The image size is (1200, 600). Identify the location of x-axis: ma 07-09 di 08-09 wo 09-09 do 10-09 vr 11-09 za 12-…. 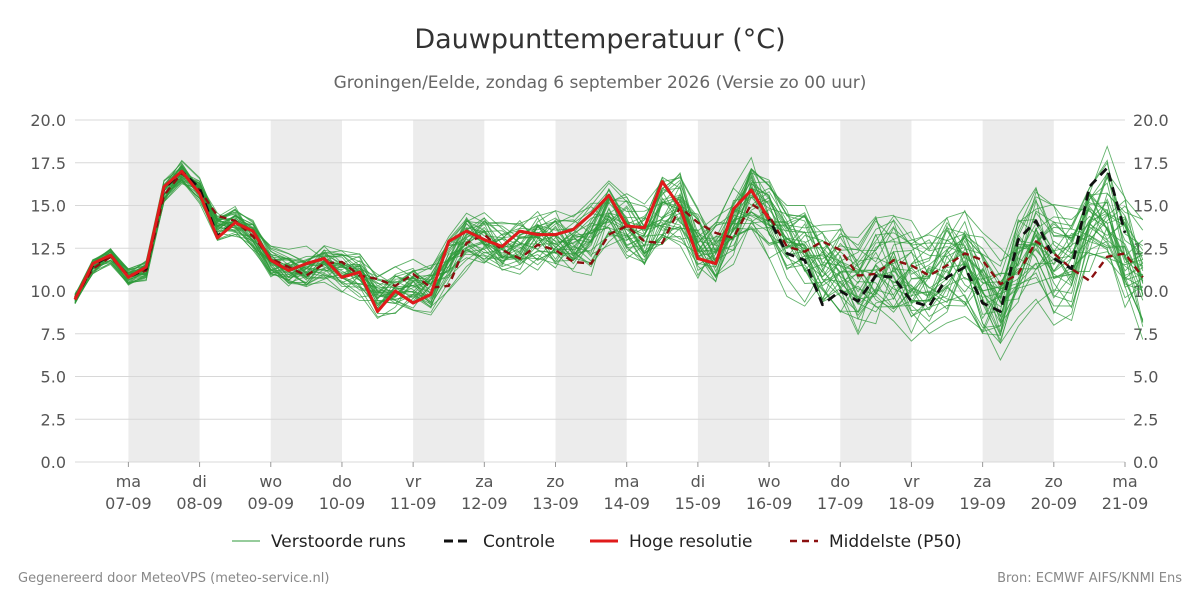
(626, 487).